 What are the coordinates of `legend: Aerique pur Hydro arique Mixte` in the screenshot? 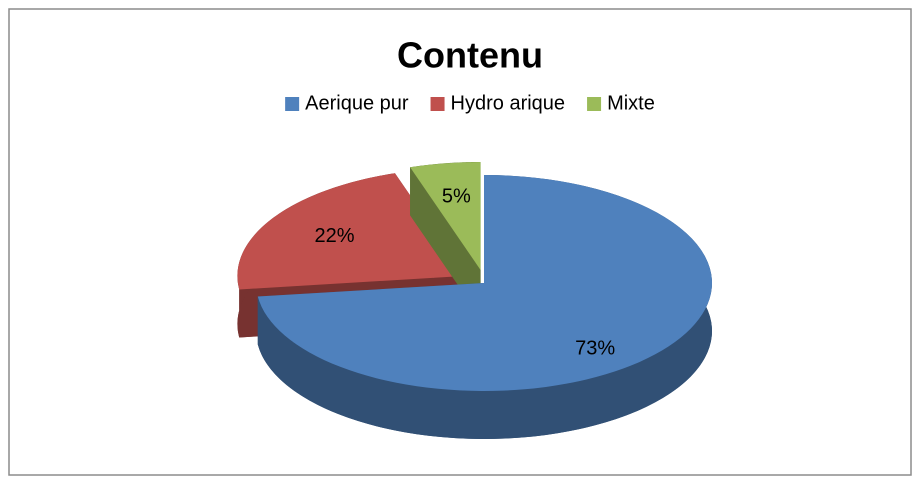 It's located at (470, 103).